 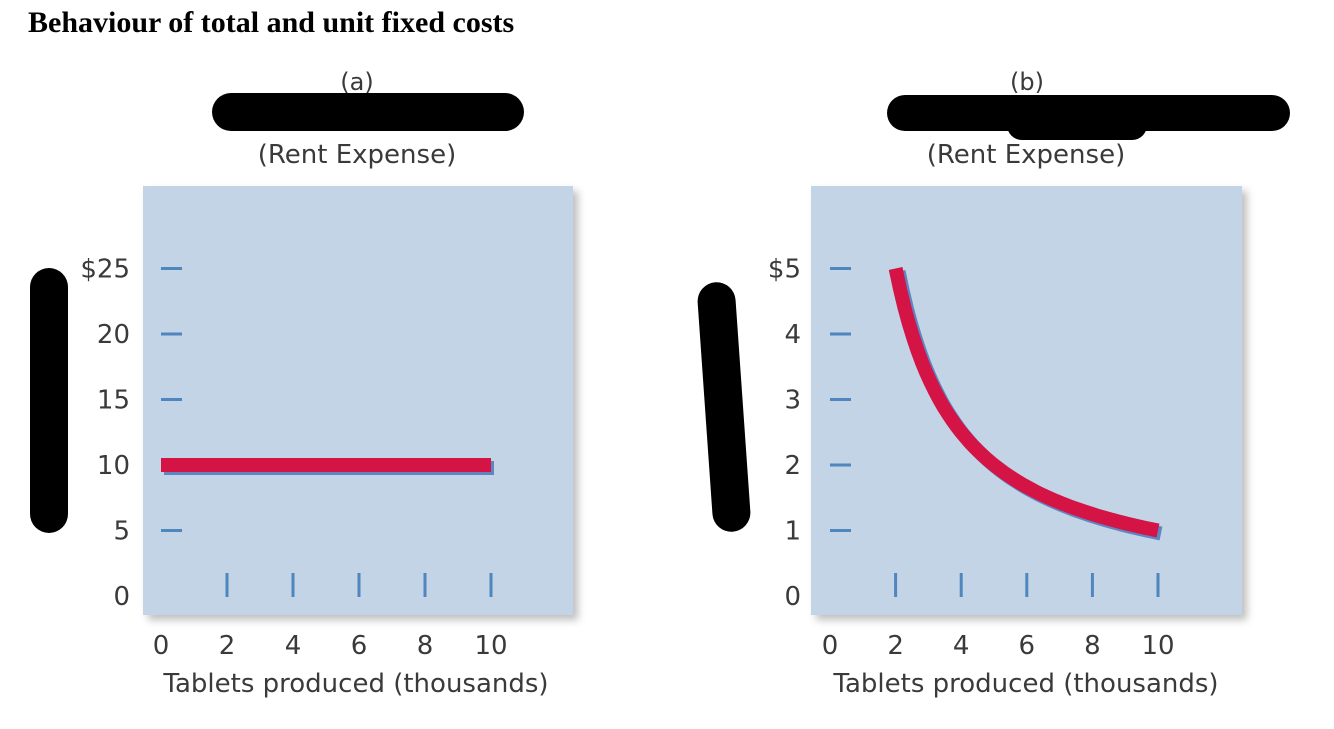 I want to click on y-tick-label: $5, so click(x=784, y=270).